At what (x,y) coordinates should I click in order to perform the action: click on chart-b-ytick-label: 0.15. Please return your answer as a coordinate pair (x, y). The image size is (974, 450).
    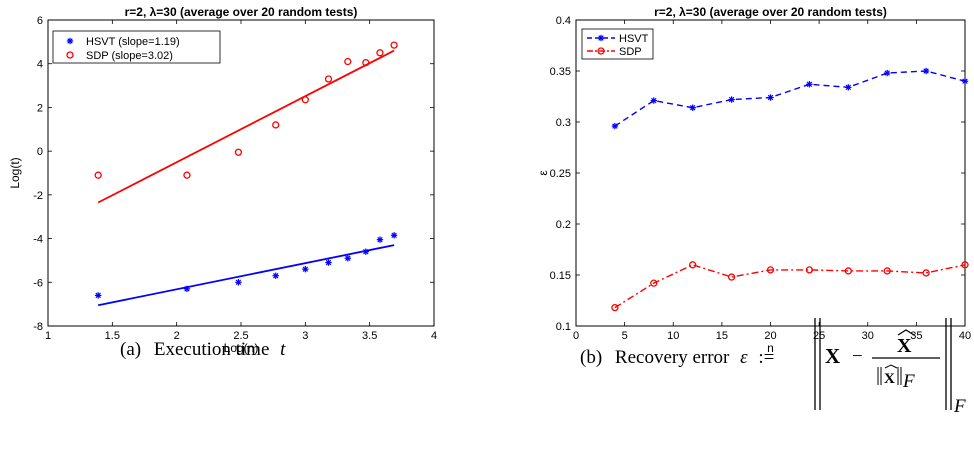
    Looking at the image, I should click on (560, 276).